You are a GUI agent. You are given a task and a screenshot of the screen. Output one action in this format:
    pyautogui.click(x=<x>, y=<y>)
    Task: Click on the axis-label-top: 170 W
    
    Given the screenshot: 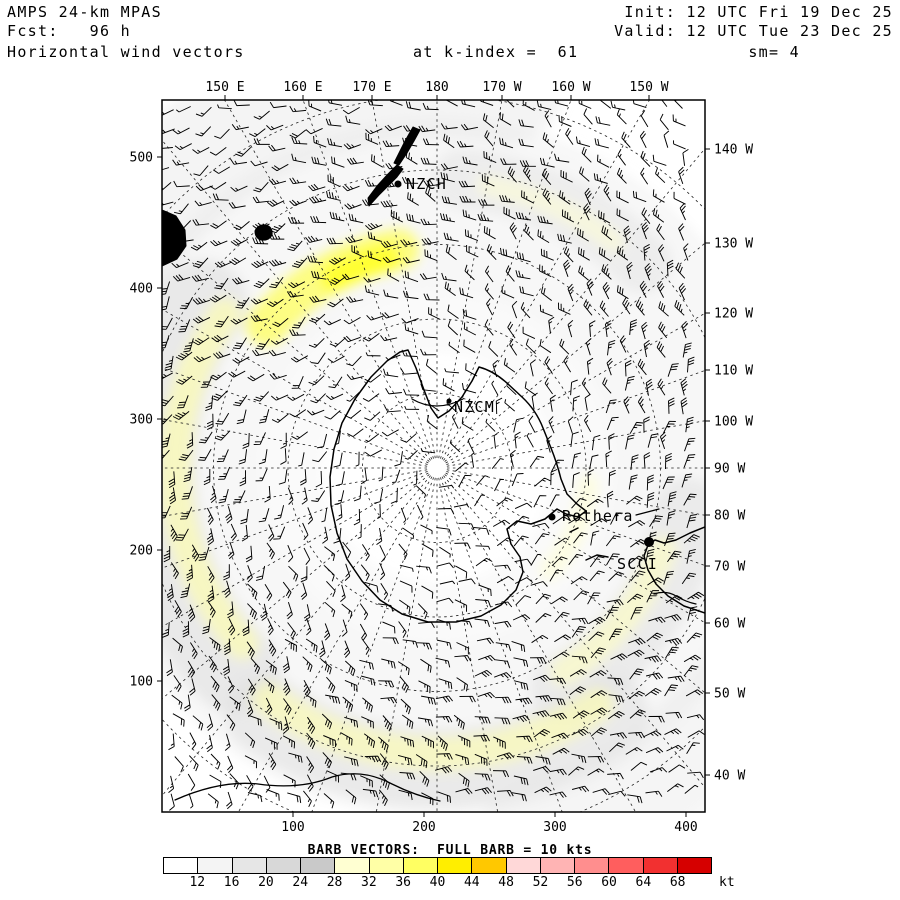 What is the action you would take?
    pyautogui.click(x=501, y=87)
    